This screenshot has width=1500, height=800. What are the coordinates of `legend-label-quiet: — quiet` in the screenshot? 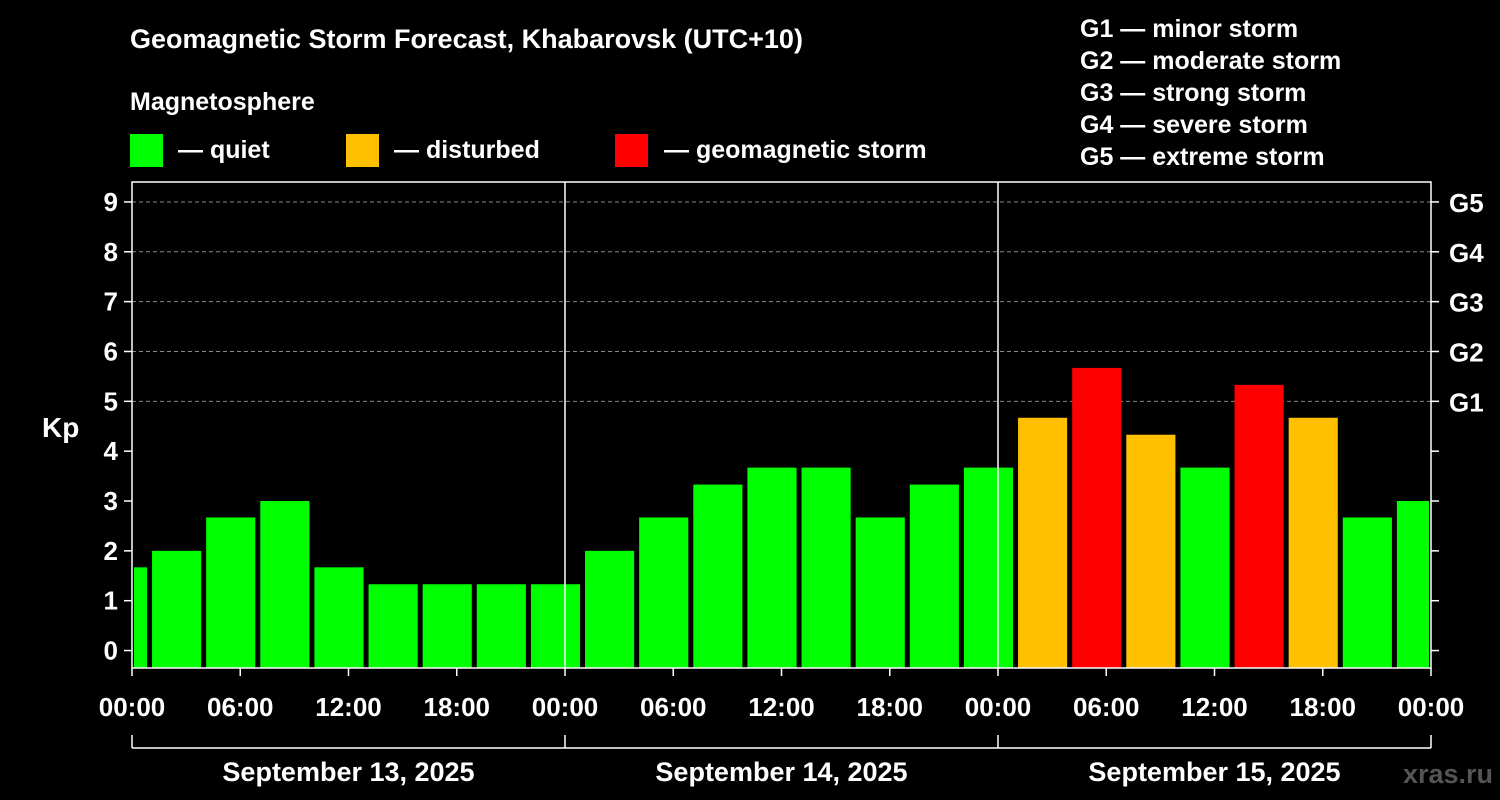 It's located at (224, 150).